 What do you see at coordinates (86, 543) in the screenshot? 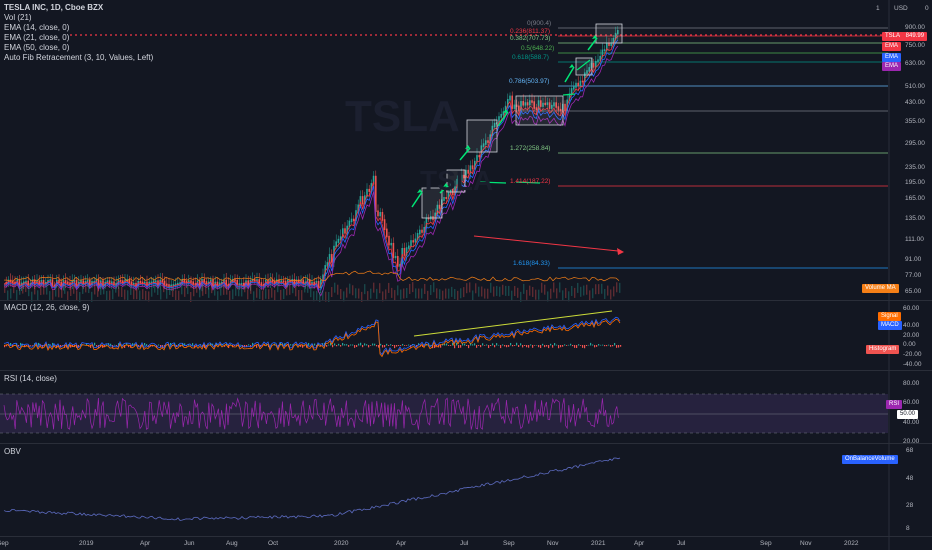
I see `time-axis-label: 2019` at bounding box center [86, 543].